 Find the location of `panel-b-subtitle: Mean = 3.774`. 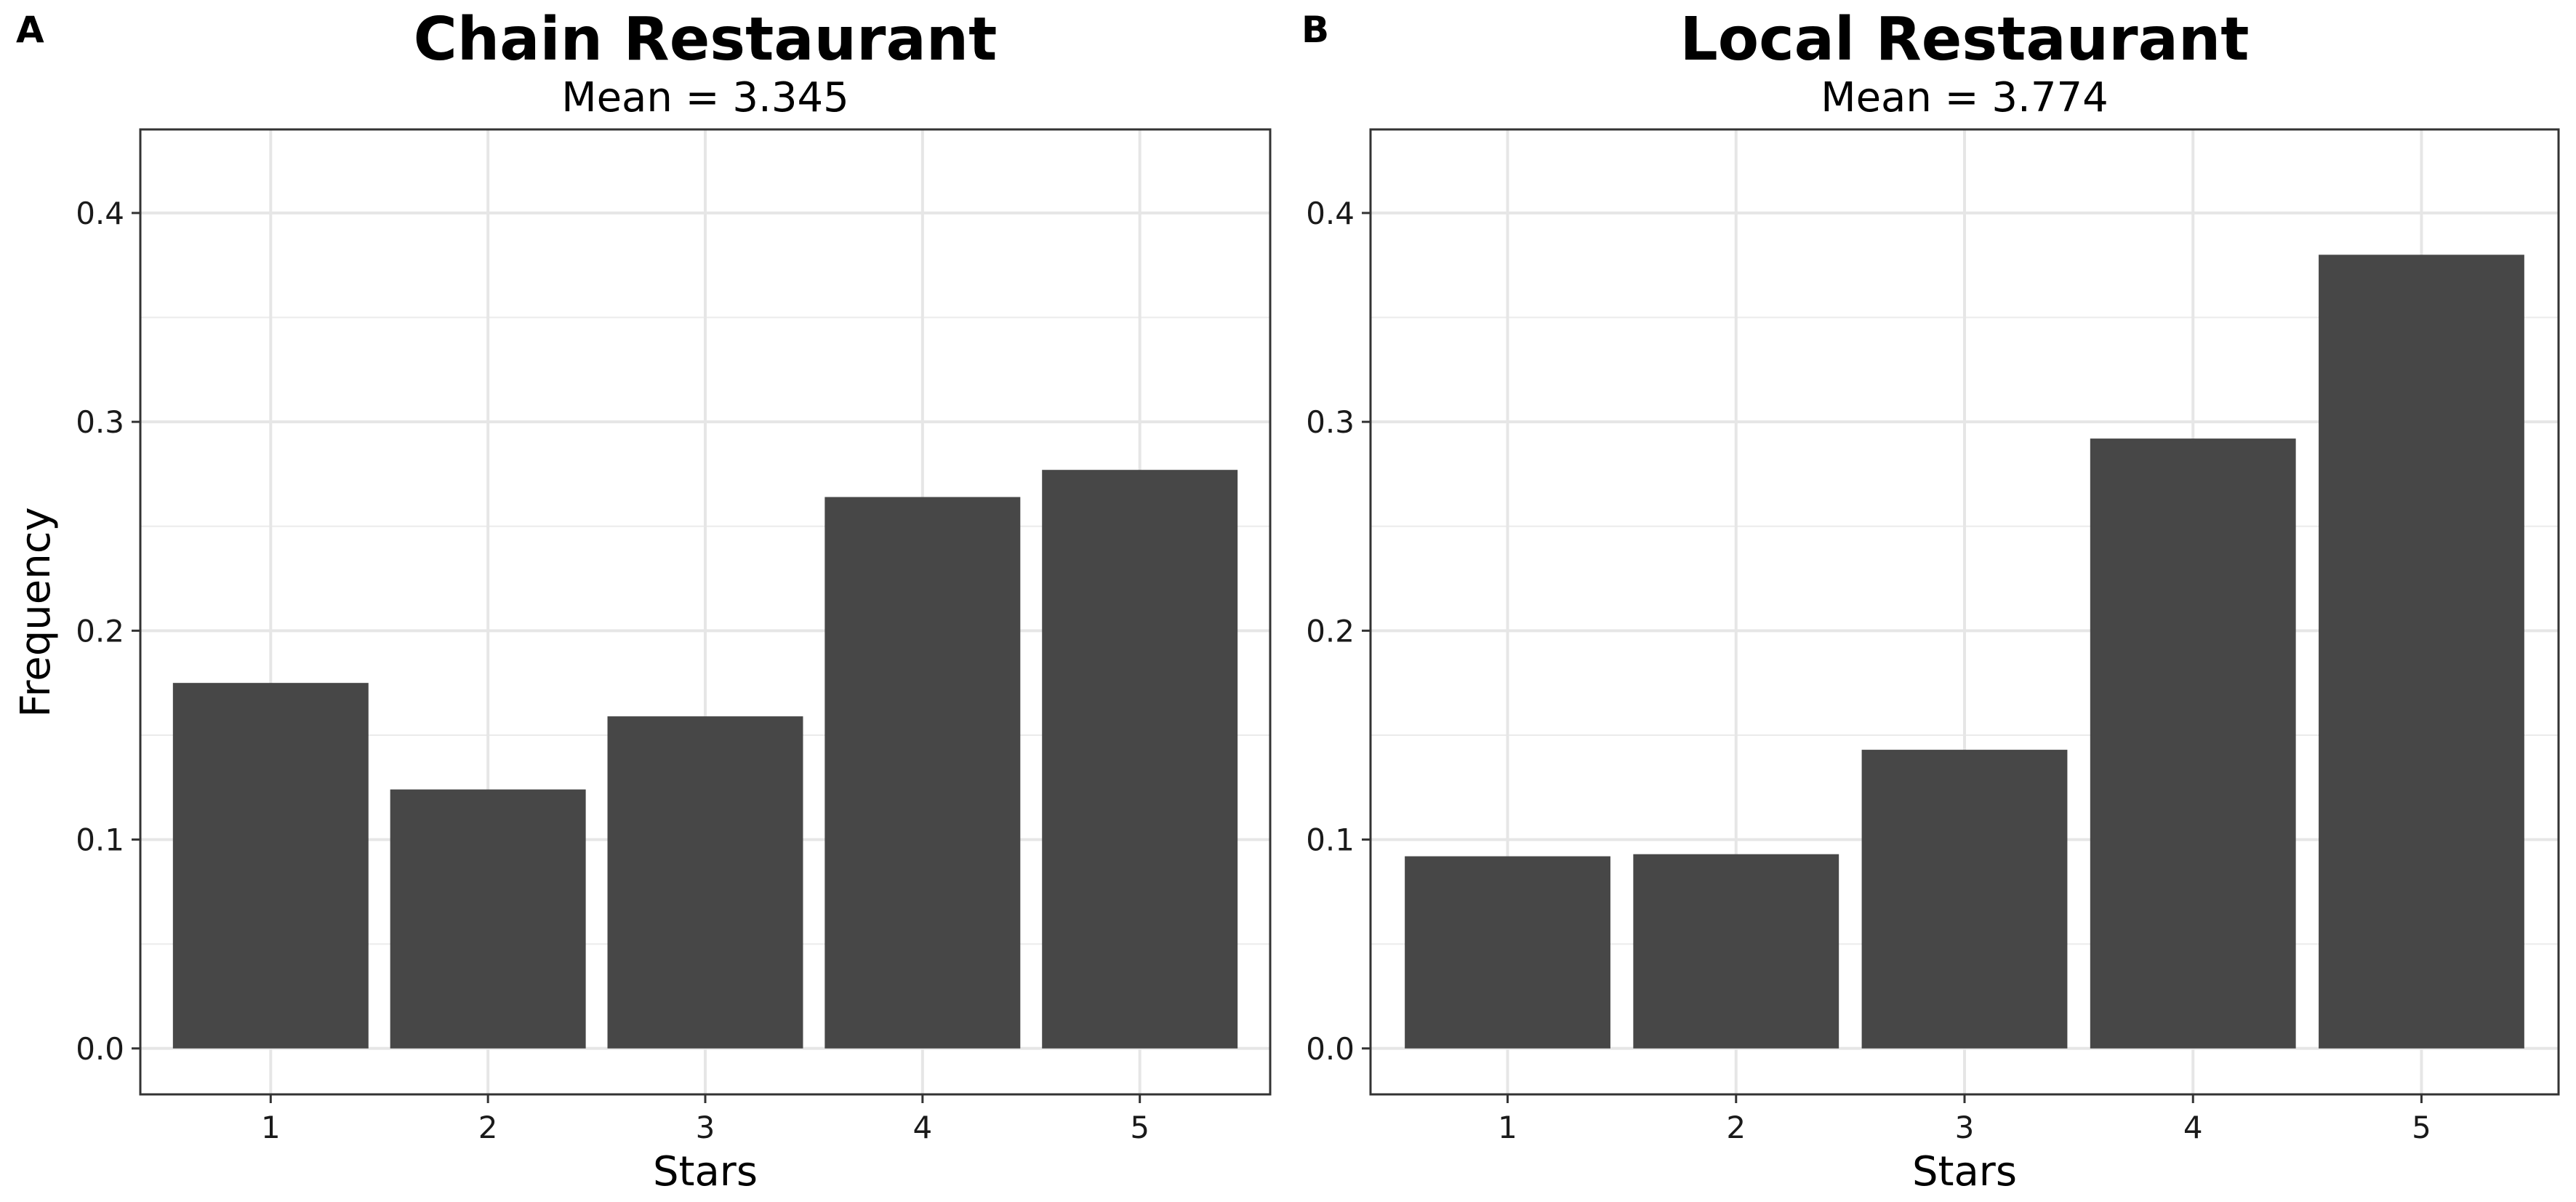

panel-b-subtitle: Mean = 3.774 is located at coordinates (1965, 97).